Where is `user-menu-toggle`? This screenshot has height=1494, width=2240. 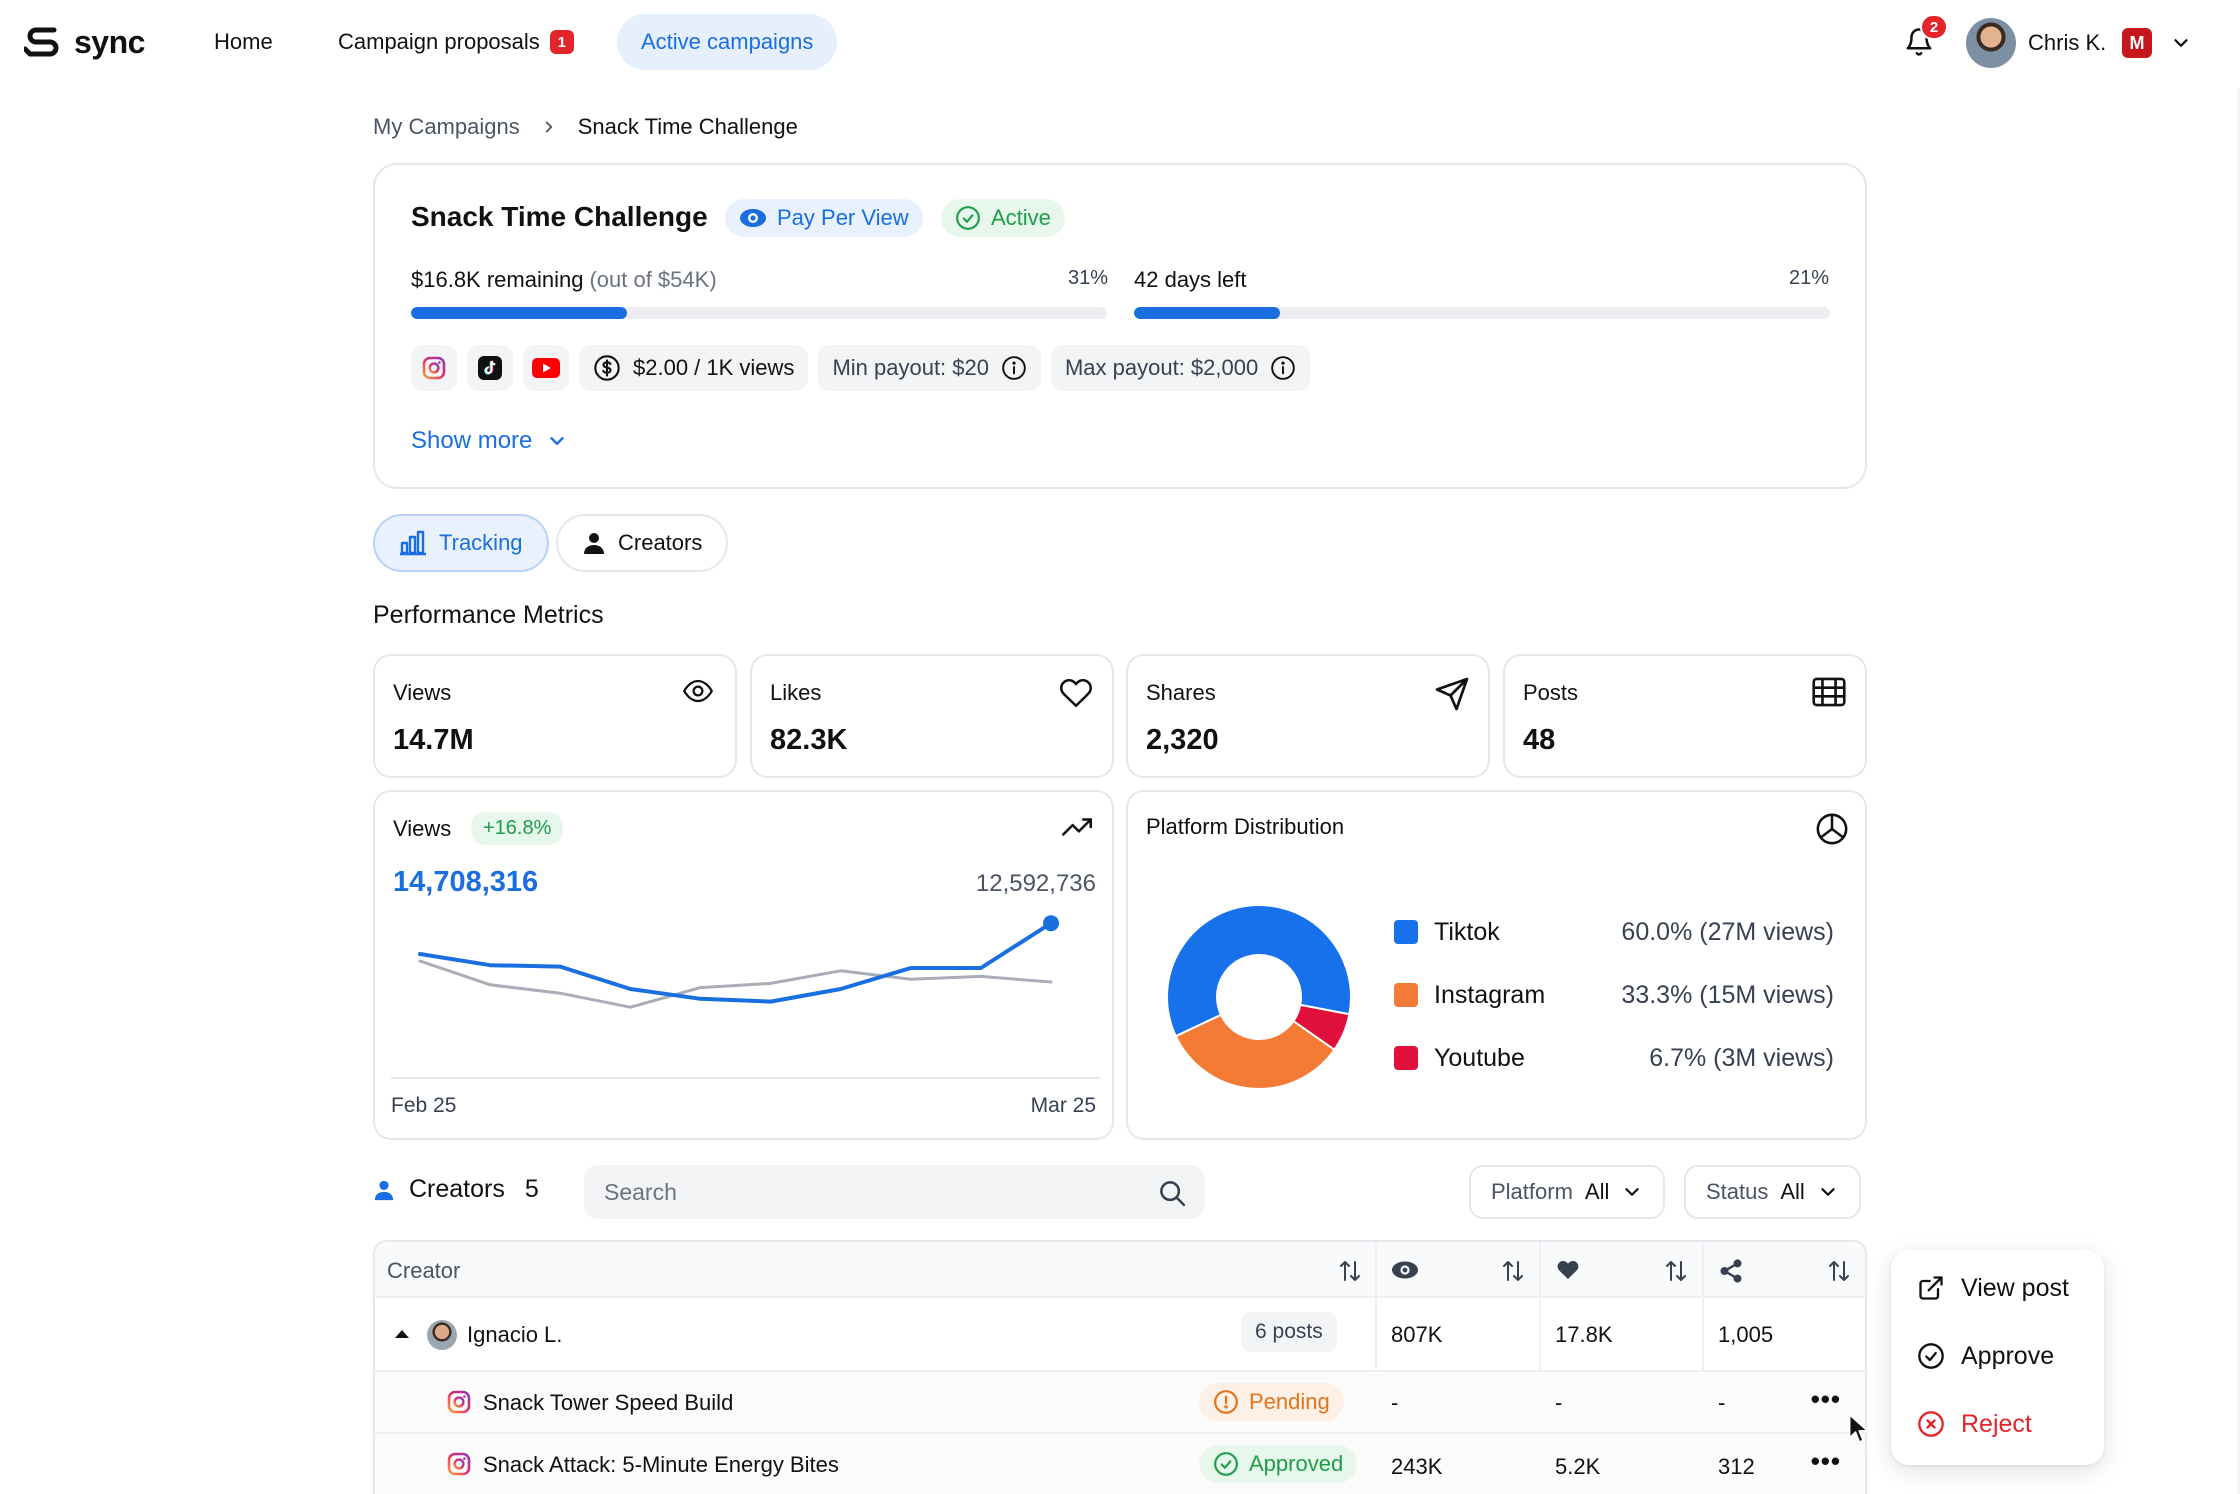
user-menu-toggle is located at coordinates (2181, 43).